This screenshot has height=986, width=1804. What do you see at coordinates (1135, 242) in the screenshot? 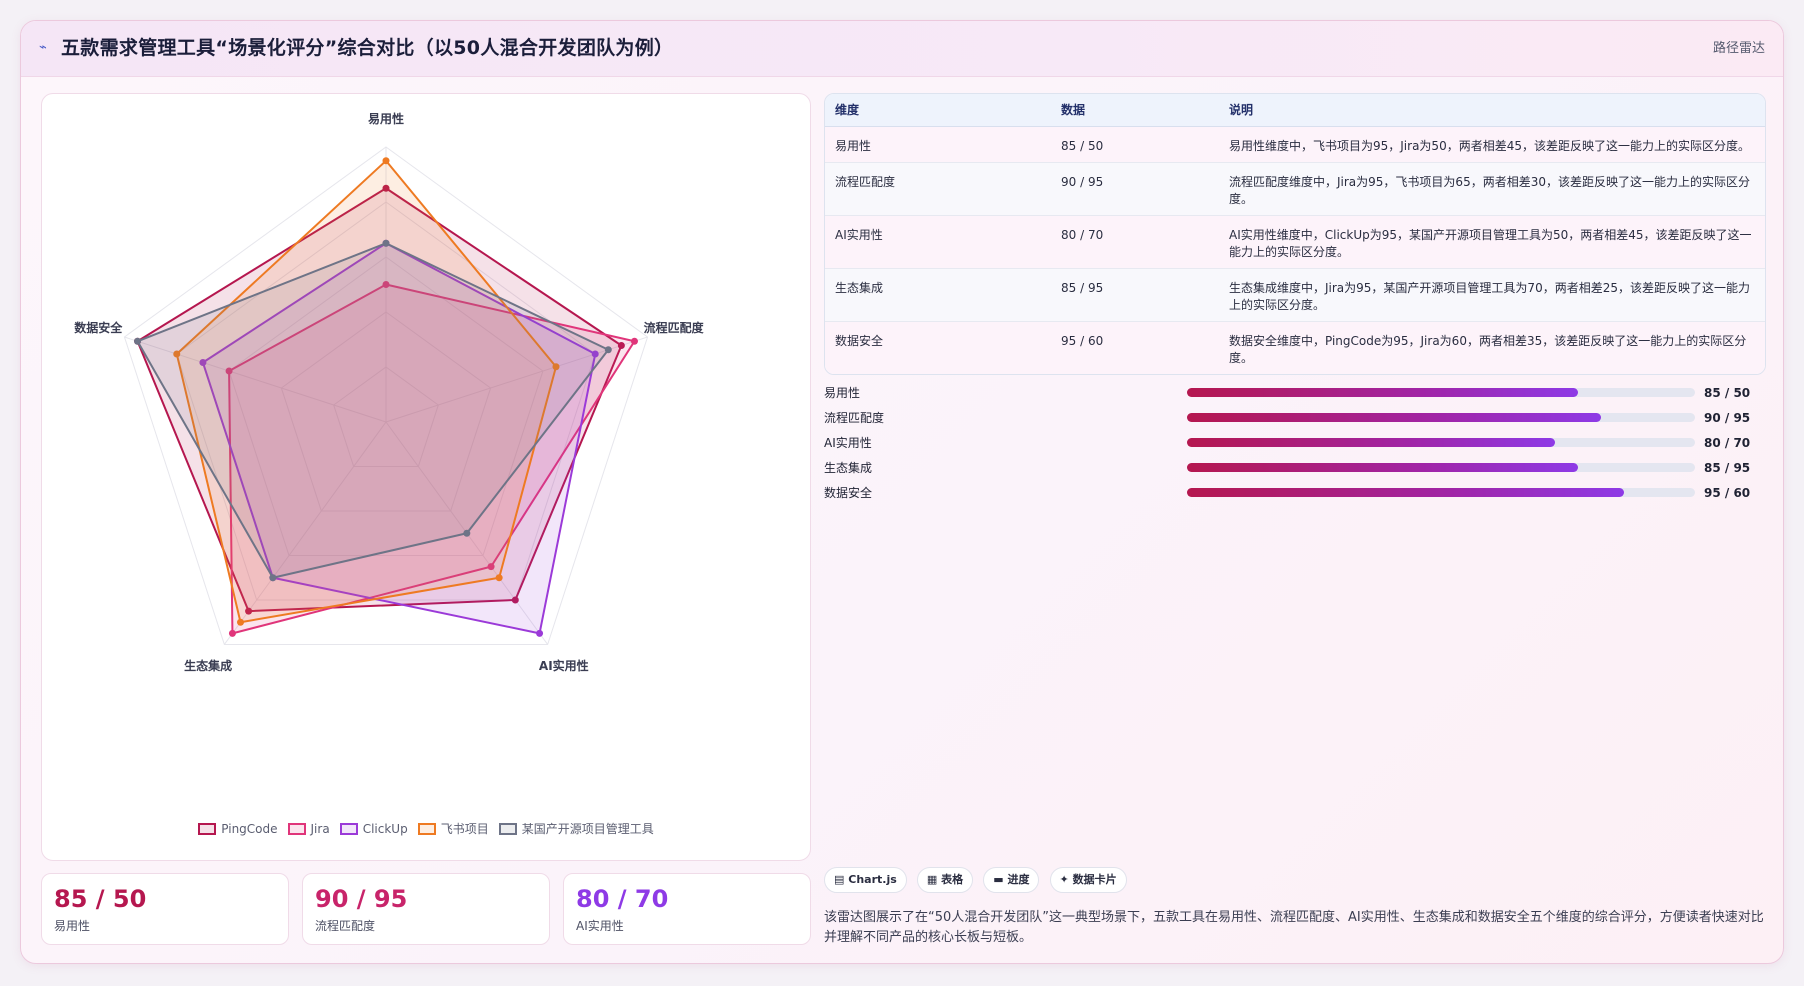
I see `table-cell-data: 80 / 70` at bounding box center [1135, 242].